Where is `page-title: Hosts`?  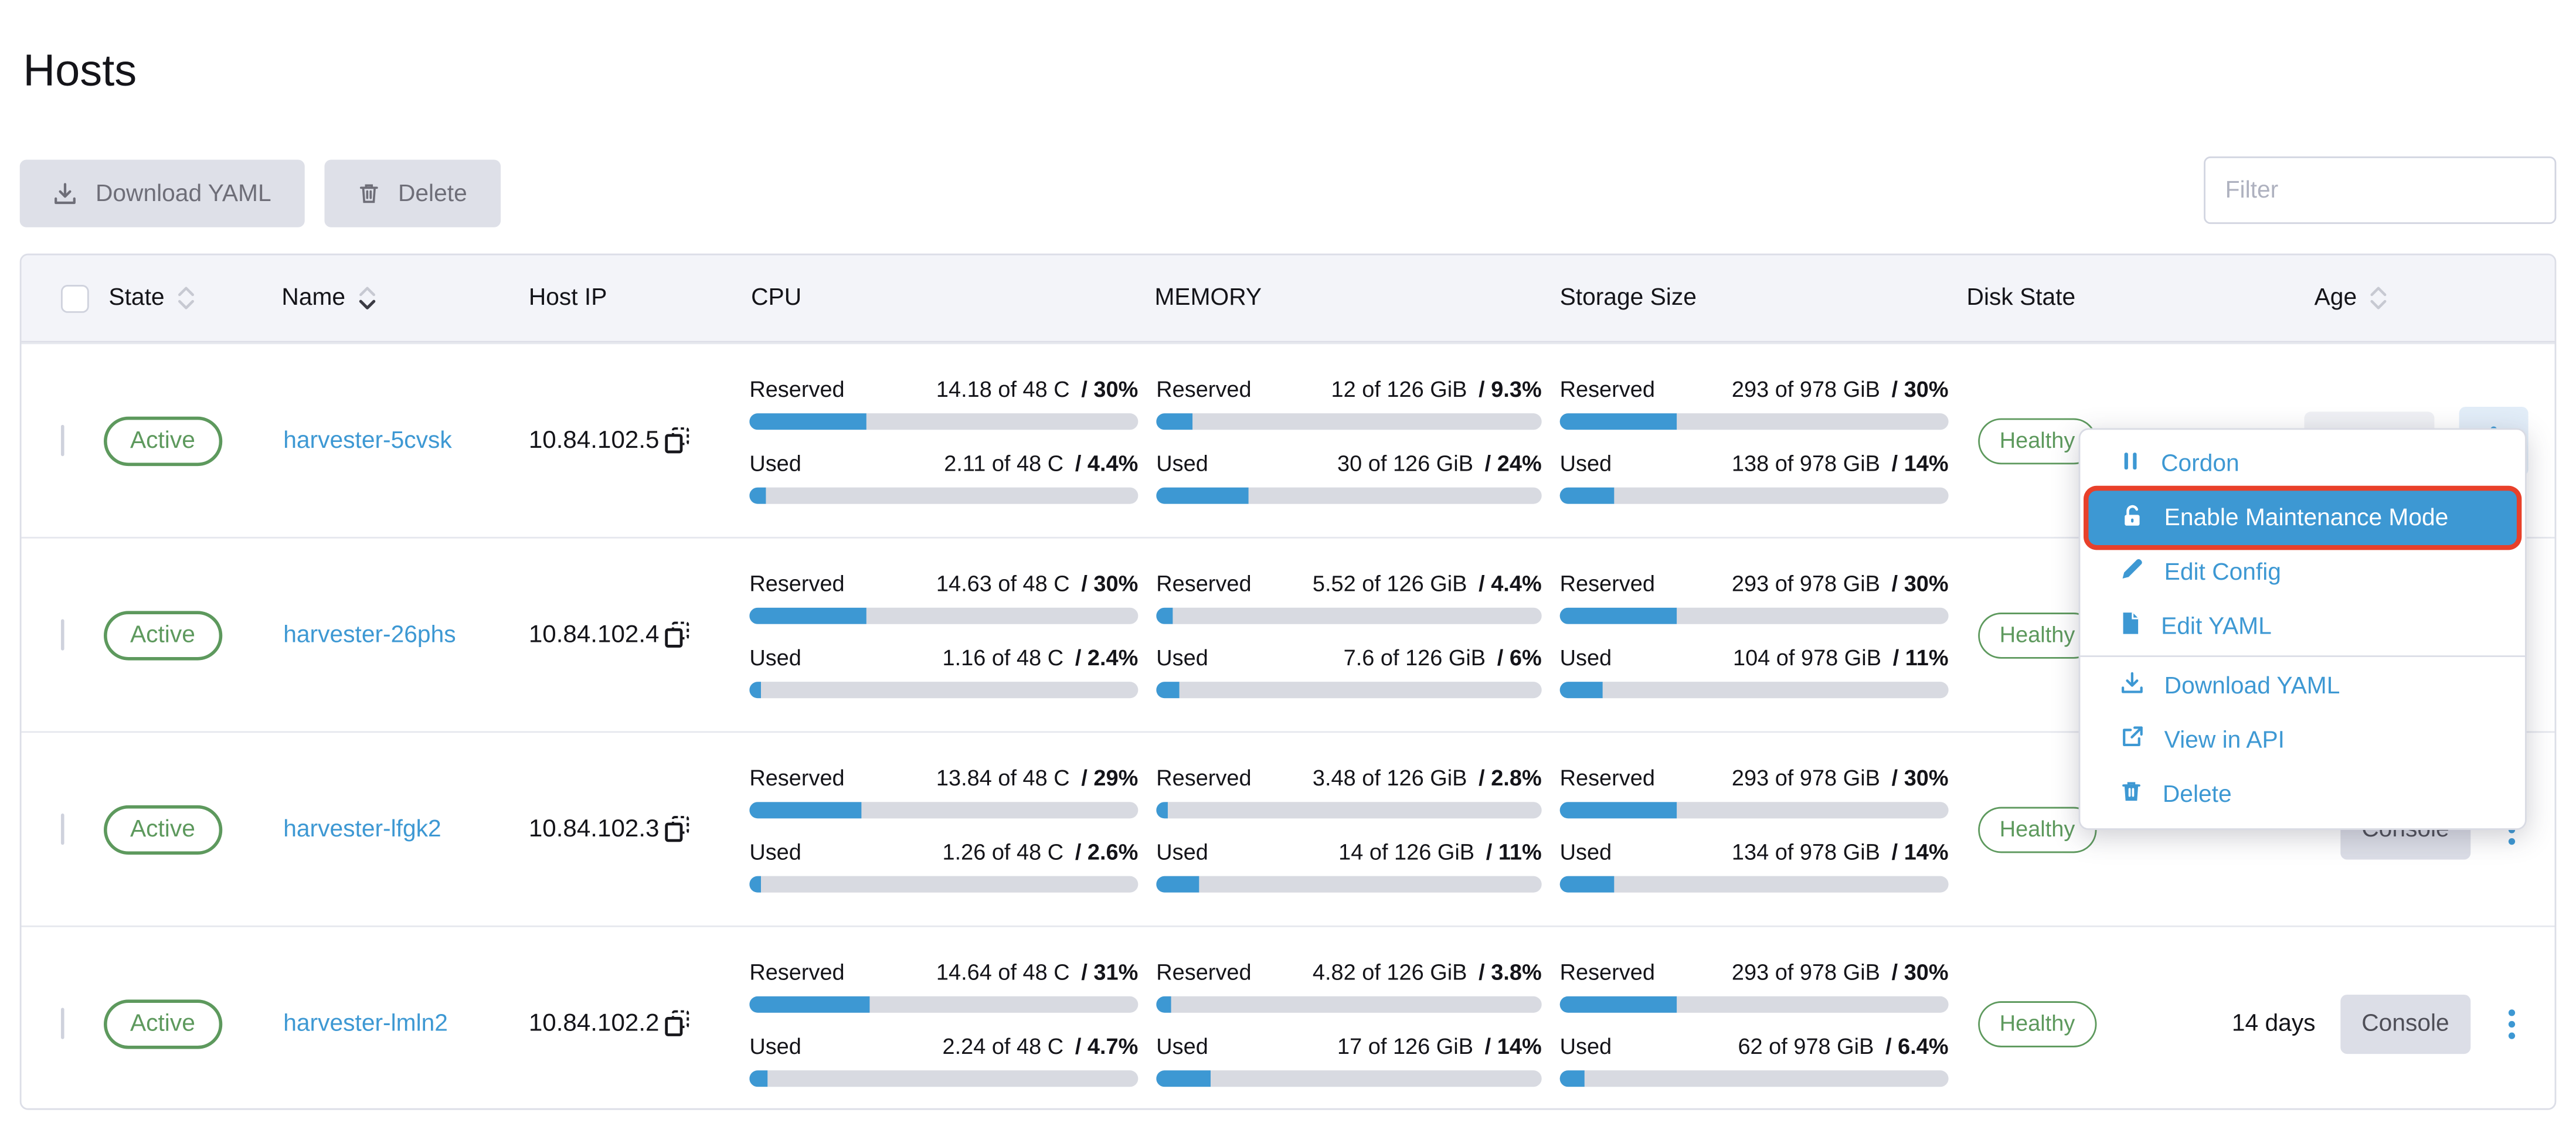 page-title: Hosts is located at coordinates (80, 71).